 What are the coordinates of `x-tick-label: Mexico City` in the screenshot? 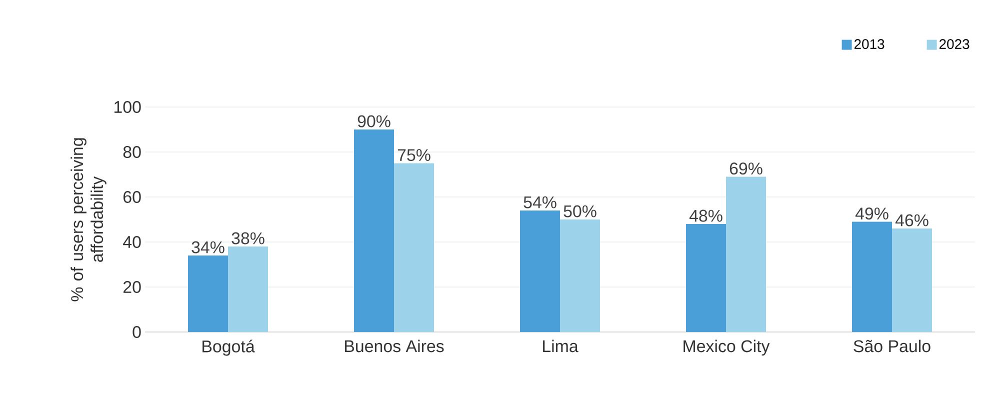 It's located at (727, 348).